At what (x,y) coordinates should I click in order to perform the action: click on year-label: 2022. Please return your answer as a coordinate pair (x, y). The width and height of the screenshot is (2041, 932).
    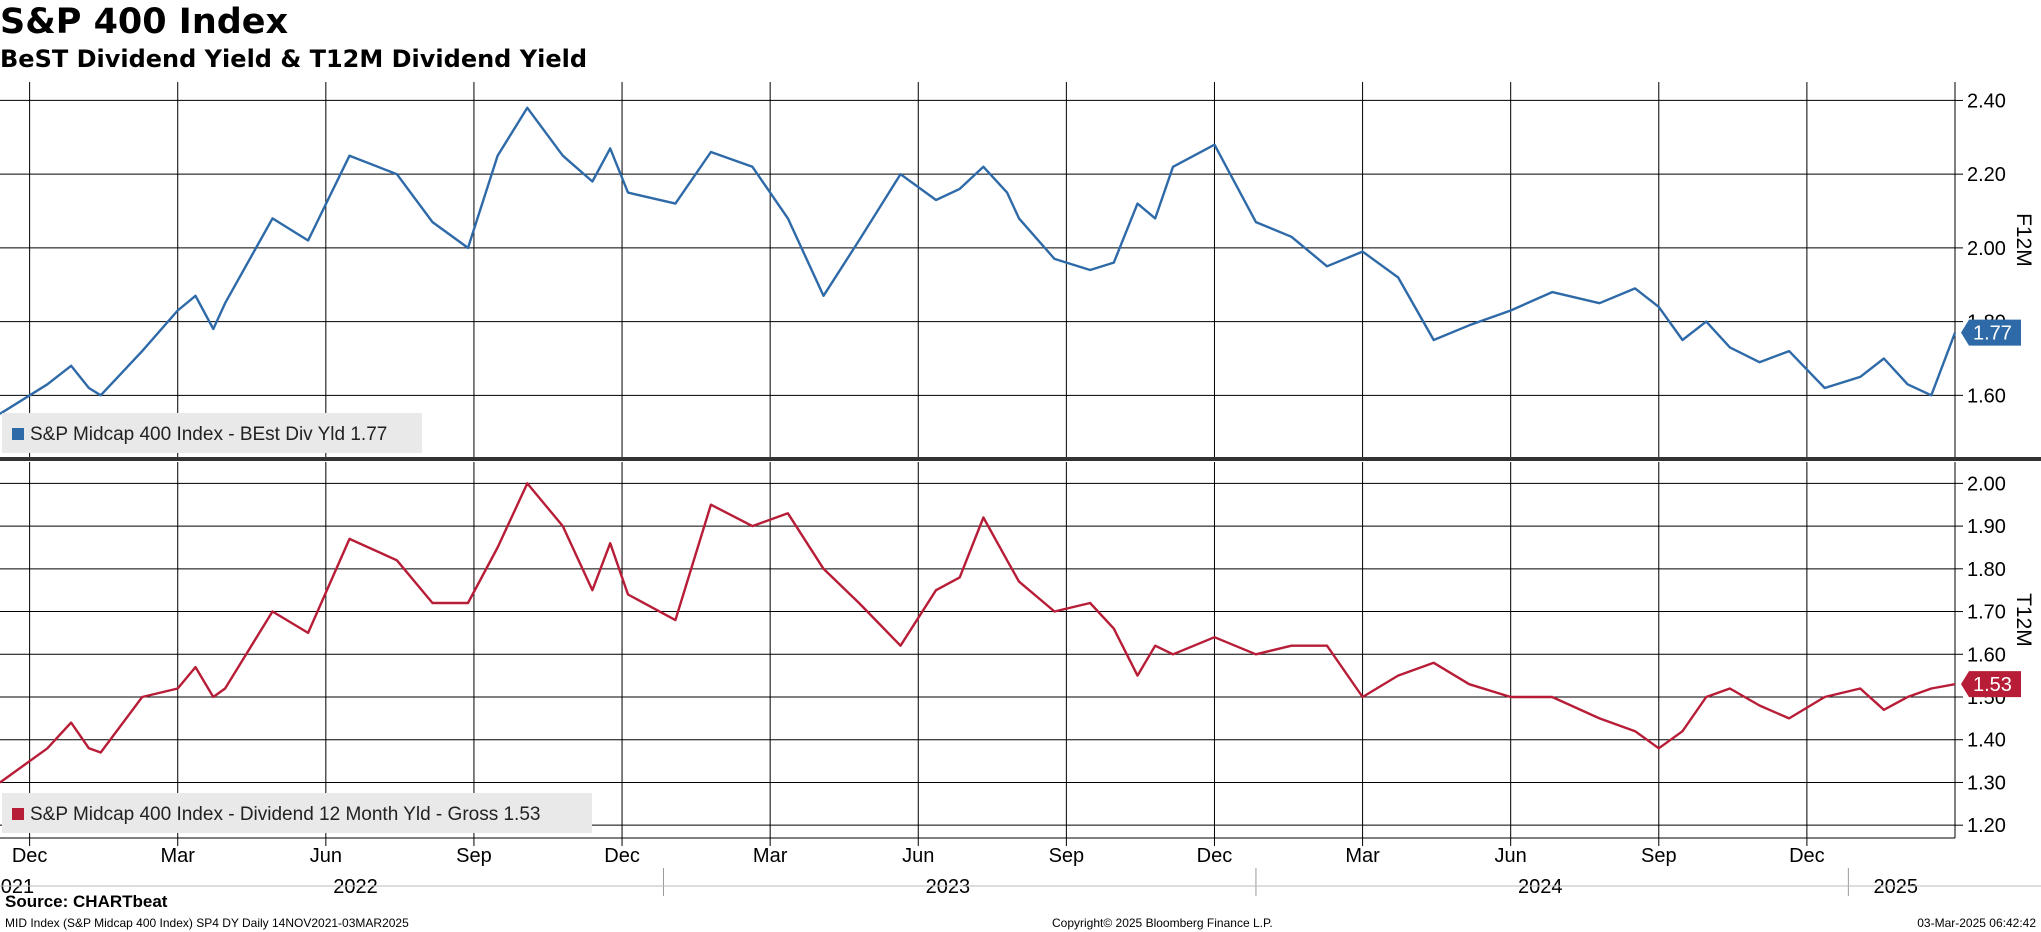
    Looking at the image, I should click on (355, 887).